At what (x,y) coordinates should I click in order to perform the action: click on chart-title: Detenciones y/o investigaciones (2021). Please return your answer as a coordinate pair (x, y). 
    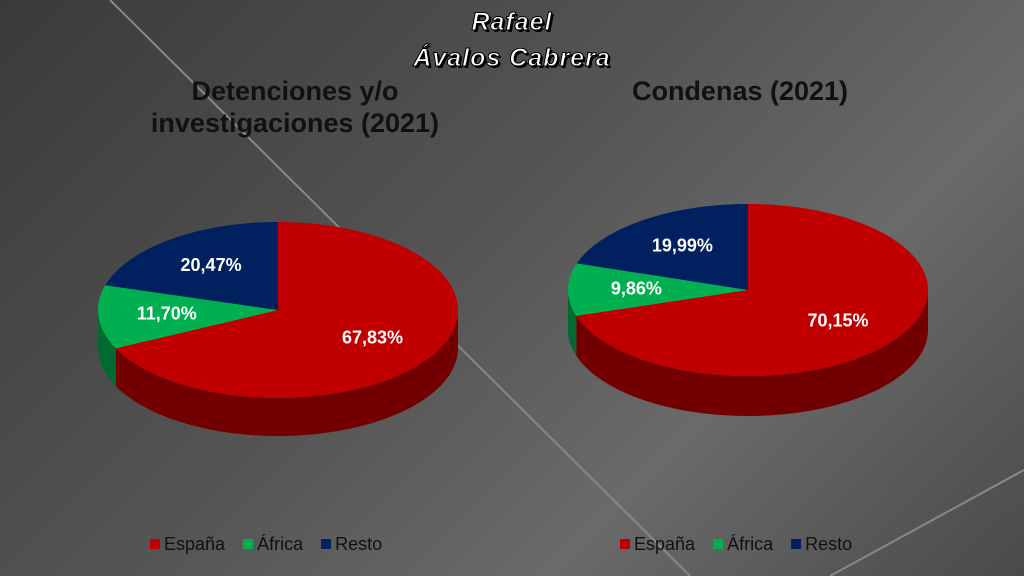
    Looking at the image, I should click on (295, 107).